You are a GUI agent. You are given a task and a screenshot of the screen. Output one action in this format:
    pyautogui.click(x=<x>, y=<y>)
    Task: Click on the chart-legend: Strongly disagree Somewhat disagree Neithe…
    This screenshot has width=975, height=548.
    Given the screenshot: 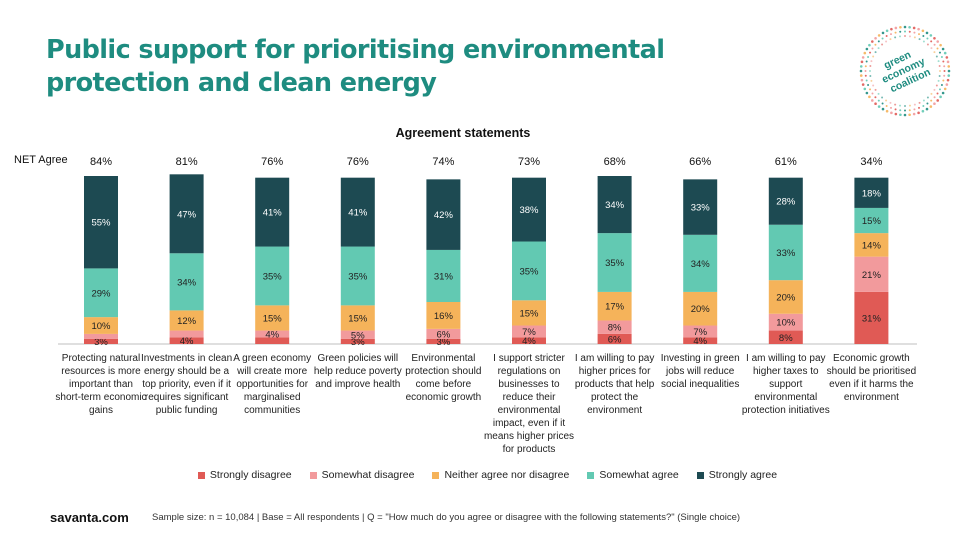 What is the action you would take?
    pyautogui.click(x=487, y=475)
    